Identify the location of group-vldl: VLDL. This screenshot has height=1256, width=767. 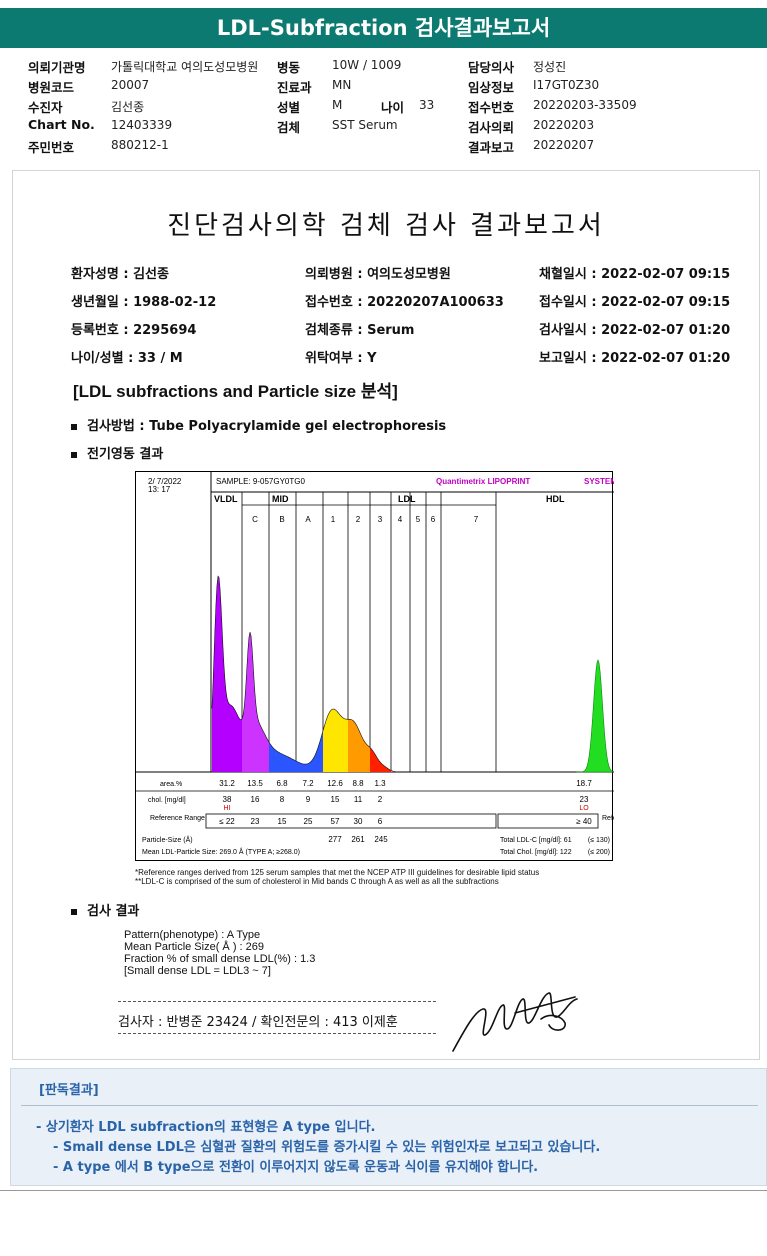
(226, 499).